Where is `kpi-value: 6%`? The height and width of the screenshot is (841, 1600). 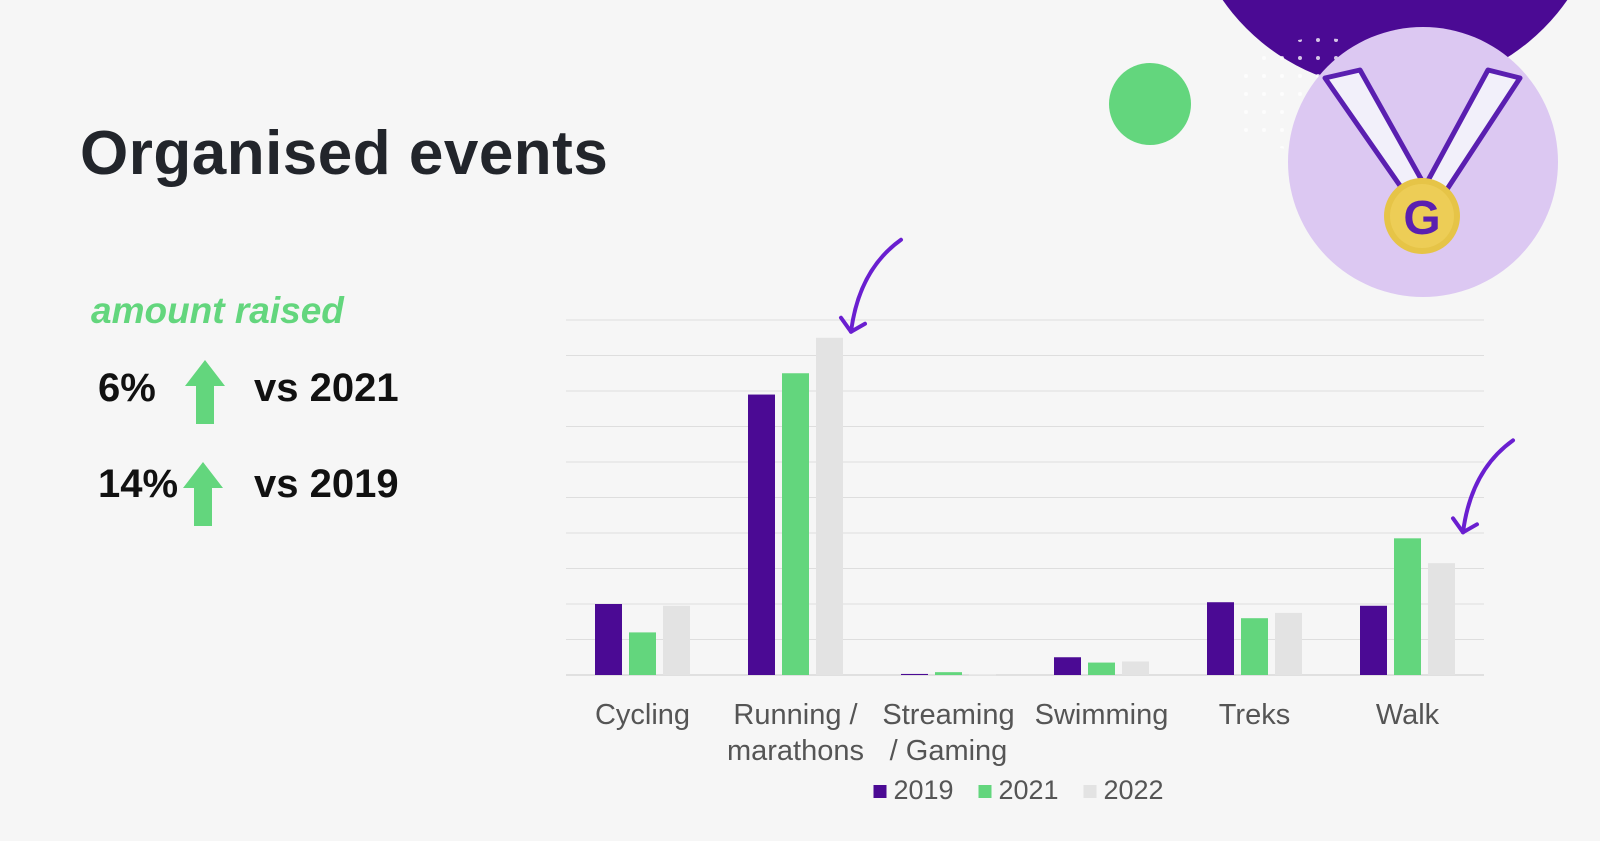 kpi-value: 6% is located at coordinates (127, 388).